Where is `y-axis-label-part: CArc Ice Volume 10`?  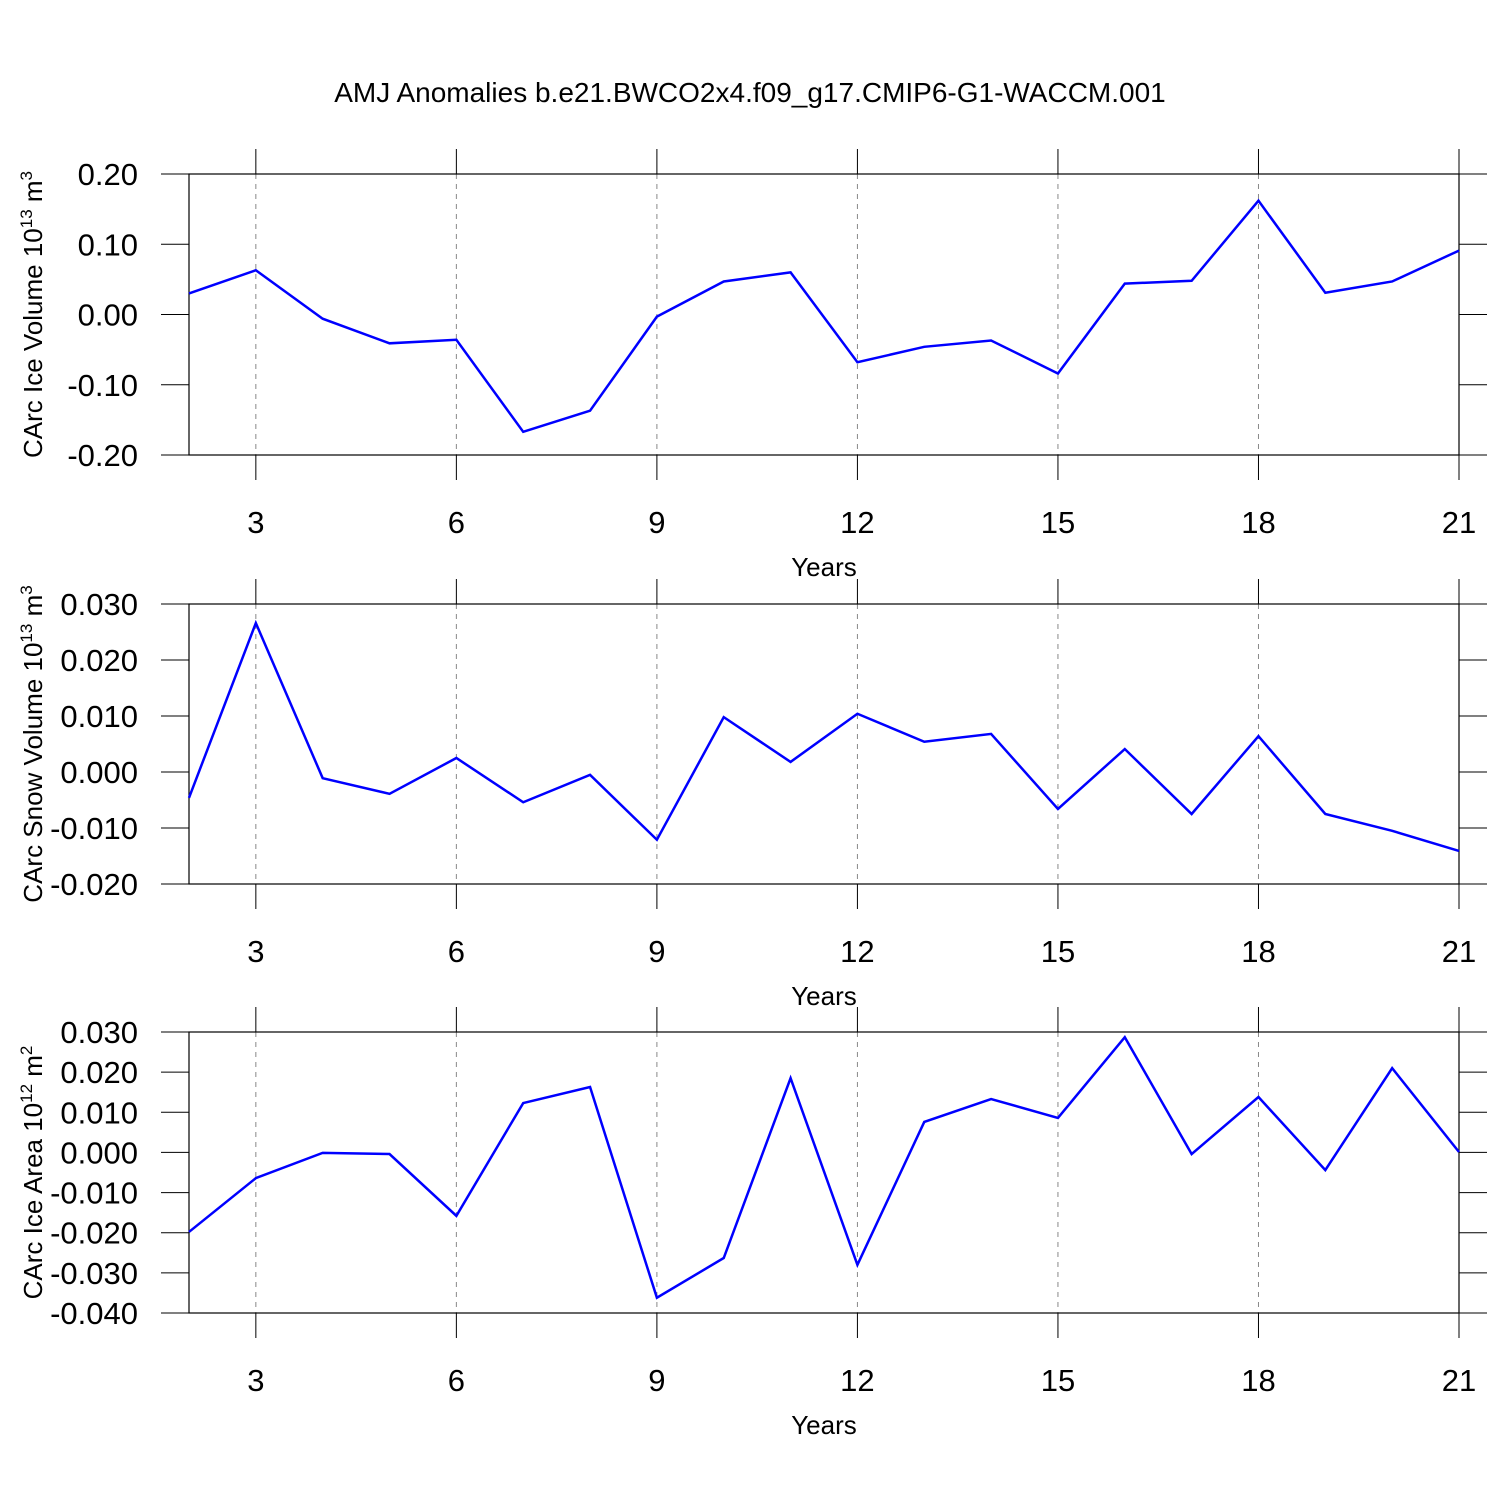 y-axis-label-part: CArc Ice Volume 10 is located at coordinates (33, 343).